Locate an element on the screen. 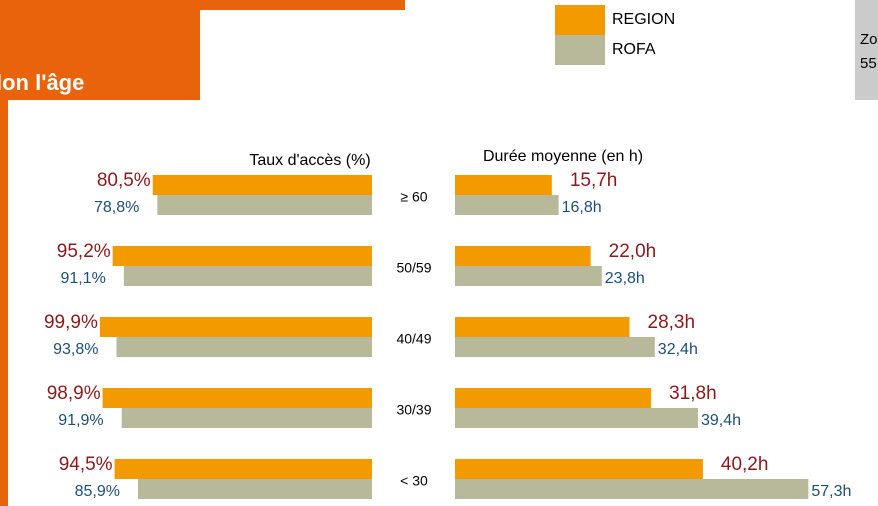 Image resolution: width=878 pixels, height=506 pixels. legend-label: ROFA is located at coordinates (634, 49).